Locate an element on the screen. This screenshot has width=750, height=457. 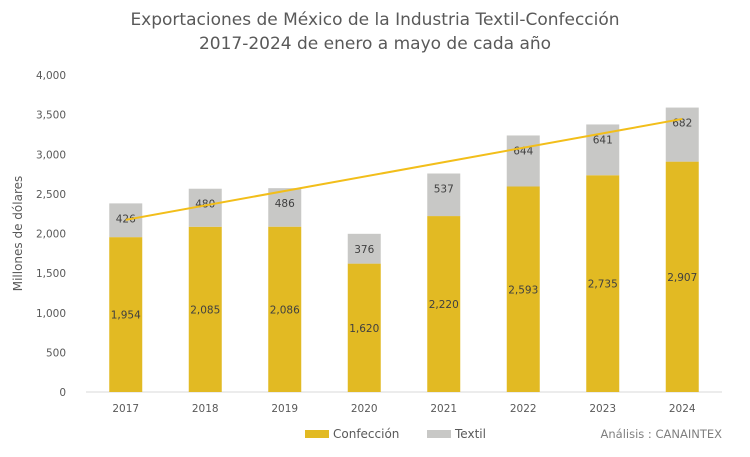
x-tick-label: 2024 is located at coordinates (682, 409).